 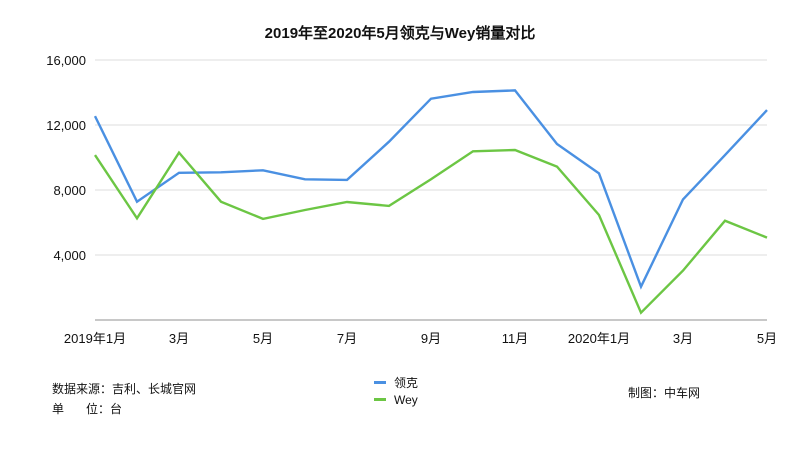 I want to click on legend-item-wey: Wey, so click(x=396, y=399).